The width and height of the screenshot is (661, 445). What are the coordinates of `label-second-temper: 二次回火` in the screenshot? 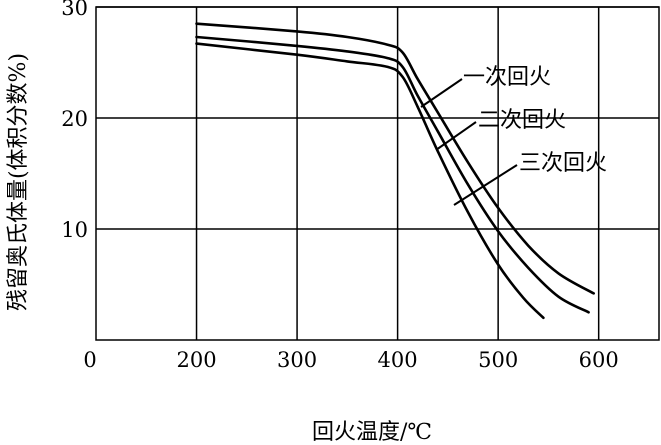 It's located at (522, 120).